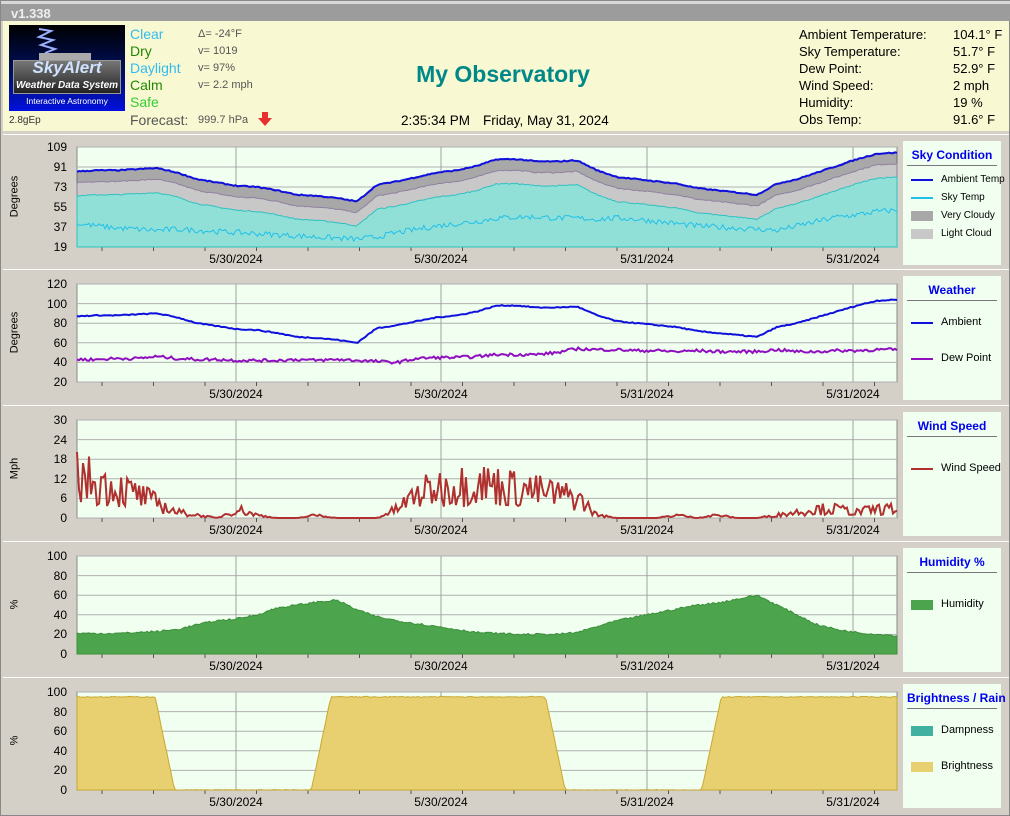 This screenshot has width=1010, height=816. I want to click on legend-item: Very Cloudy, so click(953, 216).